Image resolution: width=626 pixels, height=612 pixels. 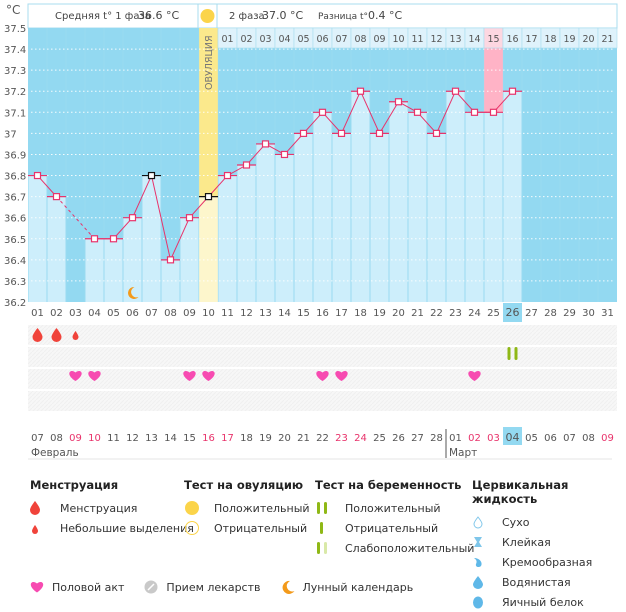 I want to click on x-tick-label: 23, so click(x=455, y=313).